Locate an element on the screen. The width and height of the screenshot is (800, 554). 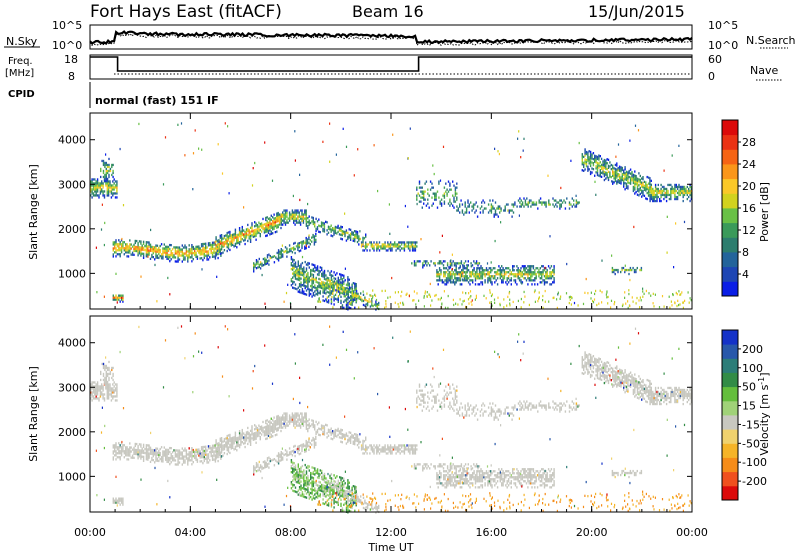
colorbar-tick-label: 20 is located at coordinates (749, 186).